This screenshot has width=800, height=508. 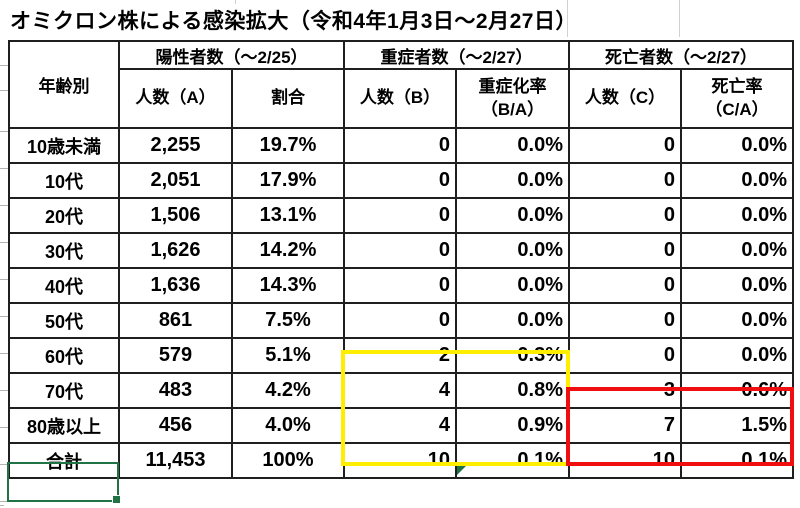 I want to click on row-label-cell: 70代, so click(x=64, y=390).